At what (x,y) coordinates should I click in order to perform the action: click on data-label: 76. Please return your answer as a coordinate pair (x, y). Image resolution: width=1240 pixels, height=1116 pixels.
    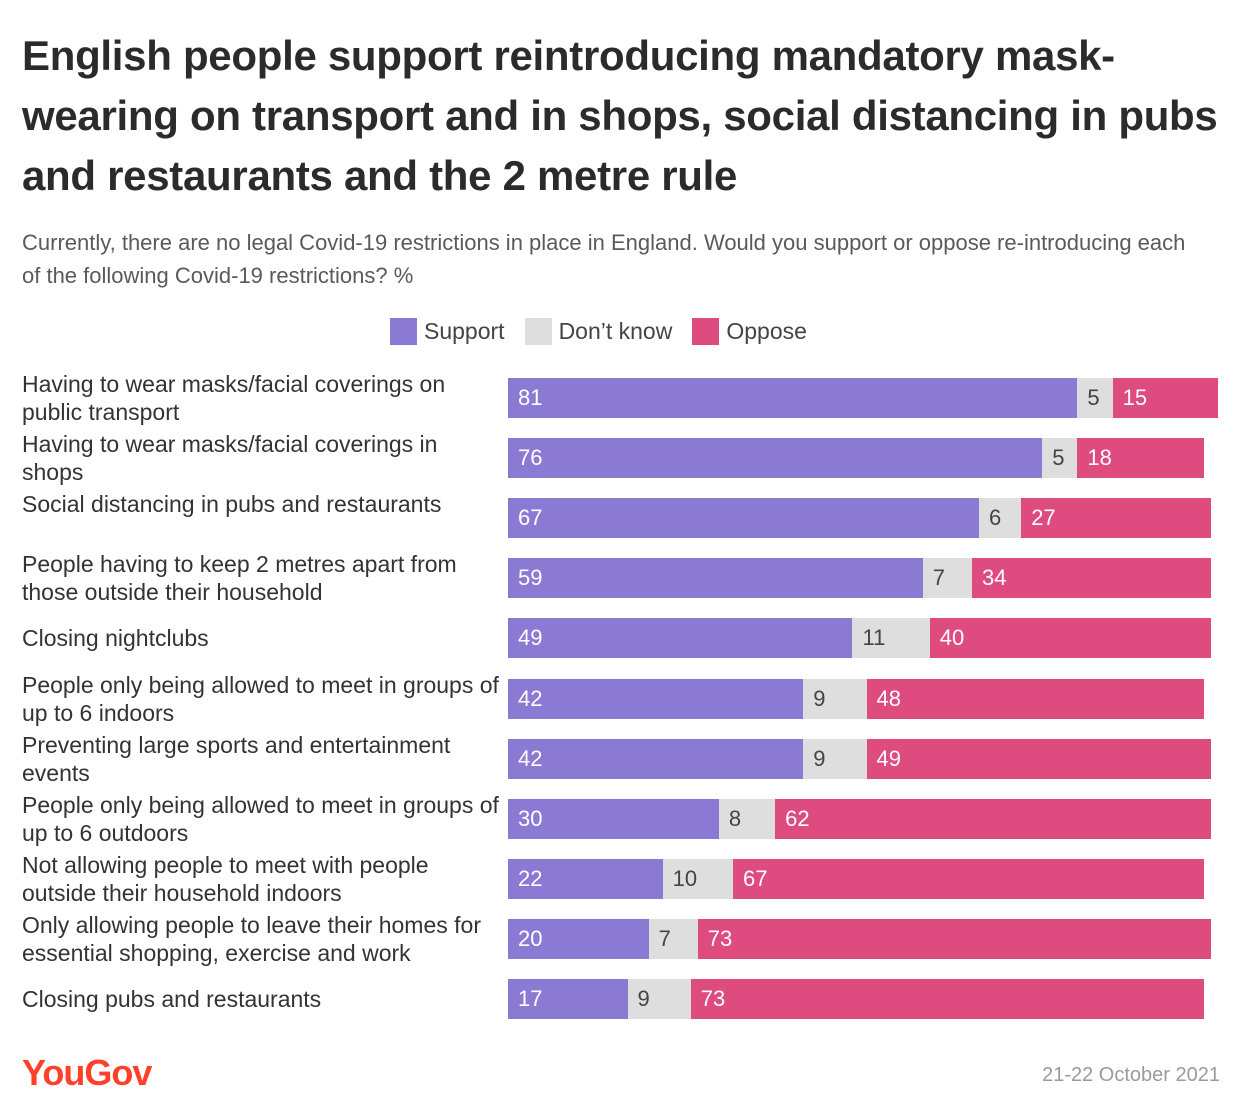
    Looking at the image, I should click on (530, 457).